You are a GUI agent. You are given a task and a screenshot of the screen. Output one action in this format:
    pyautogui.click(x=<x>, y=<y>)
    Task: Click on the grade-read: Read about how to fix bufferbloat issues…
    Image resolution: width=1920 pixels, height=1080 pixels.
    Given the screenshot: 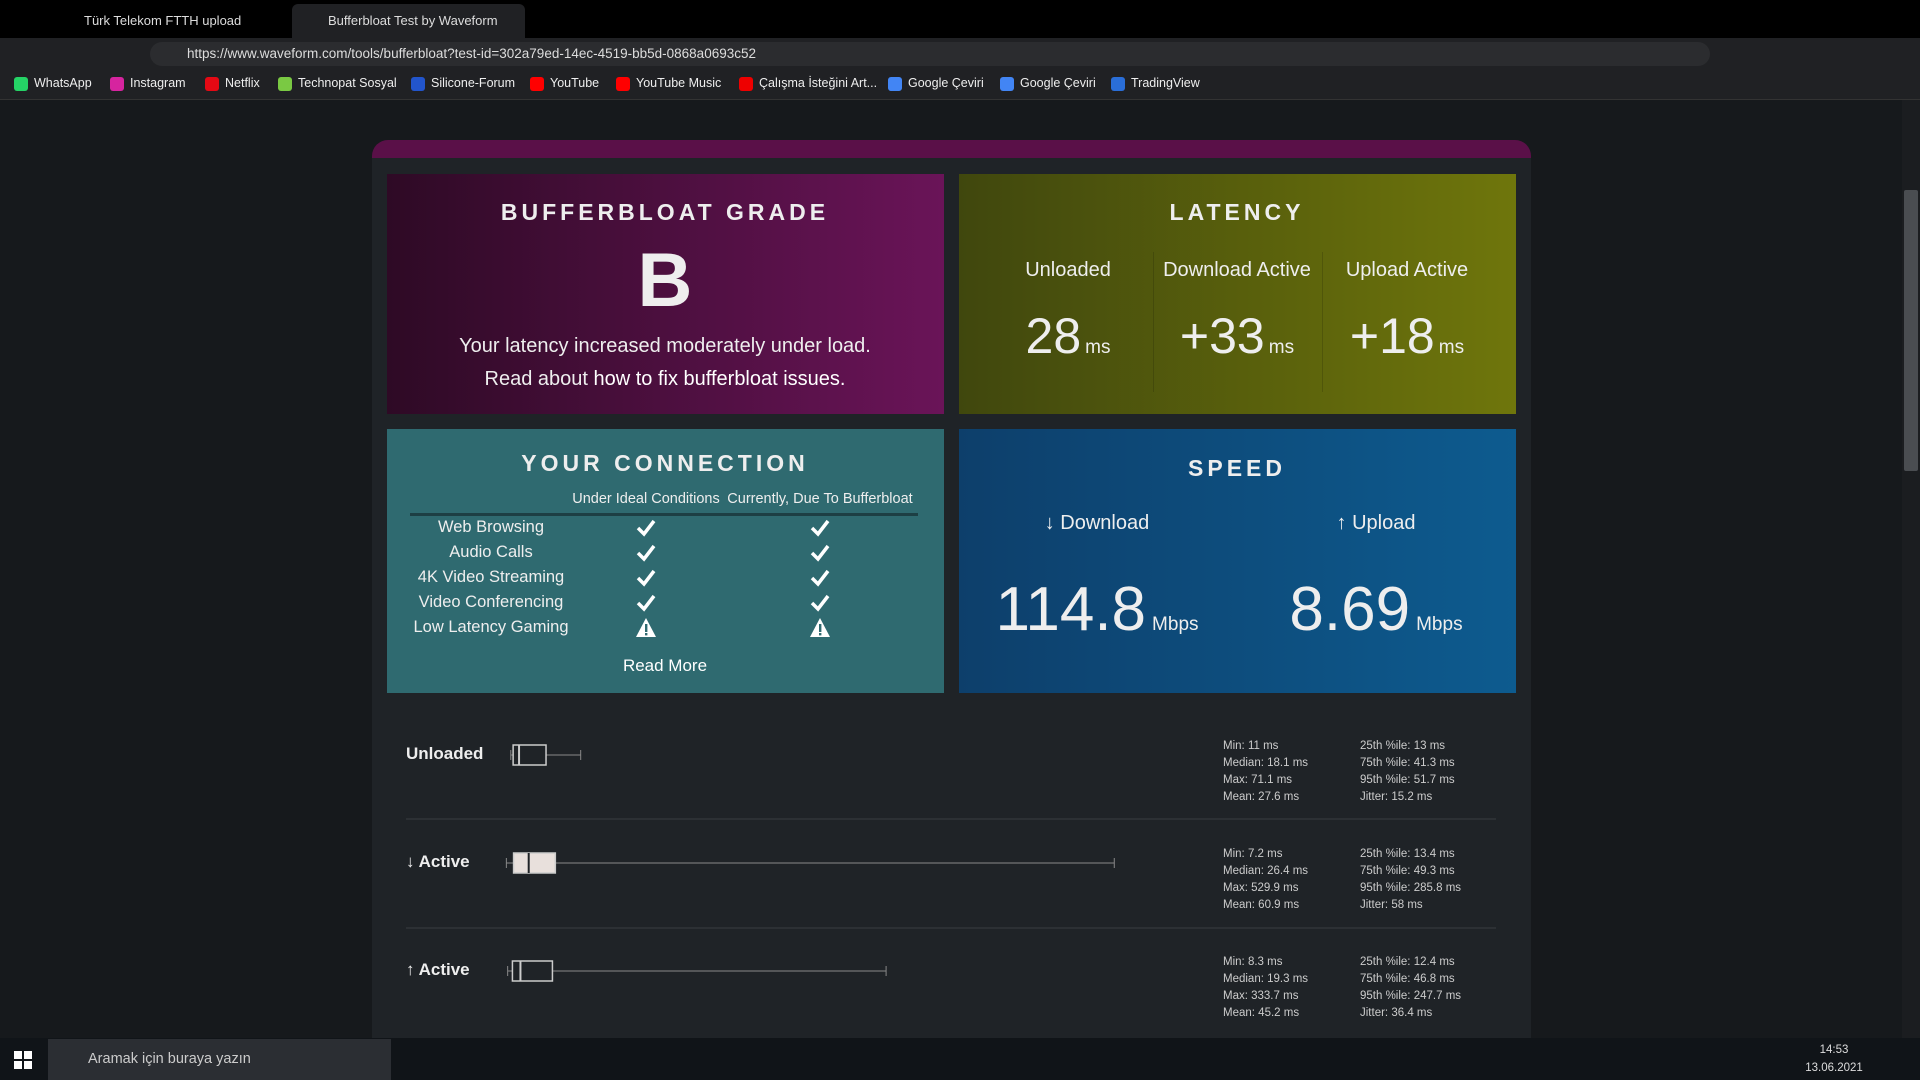 What is the action you would take?
    pyautogui.click(x=665, y=379)
    